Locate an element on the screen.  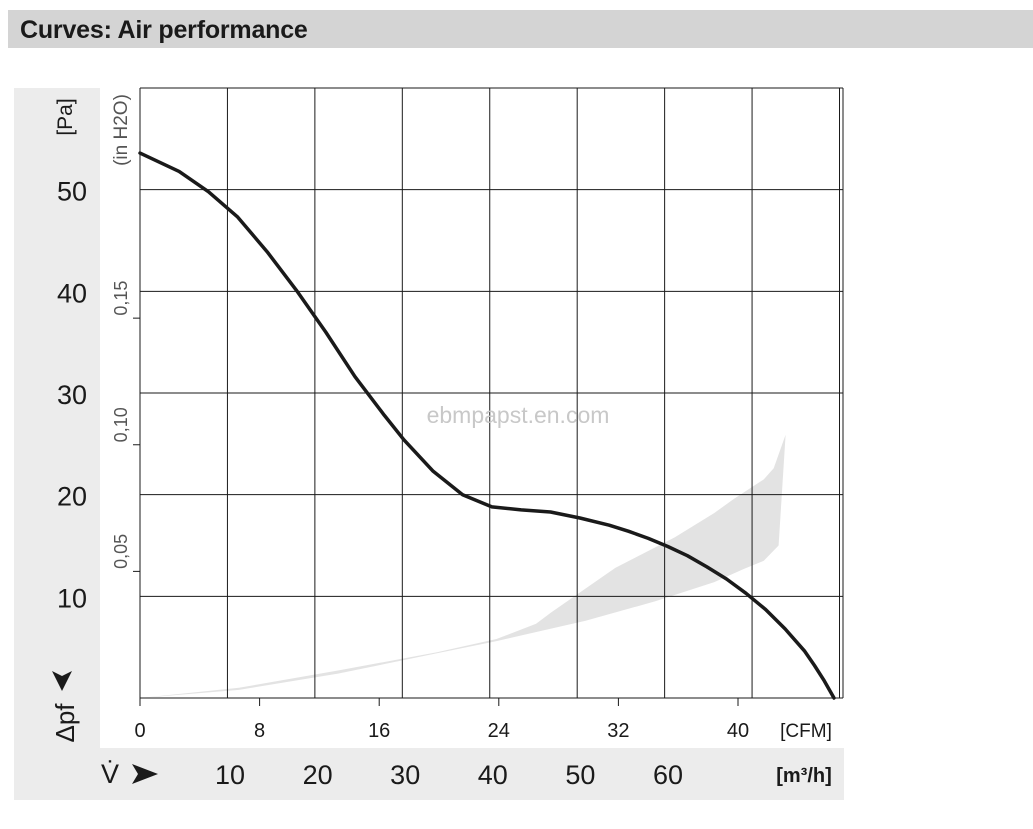
x-axis-label: V̇ is located at coordinates (110, 774).